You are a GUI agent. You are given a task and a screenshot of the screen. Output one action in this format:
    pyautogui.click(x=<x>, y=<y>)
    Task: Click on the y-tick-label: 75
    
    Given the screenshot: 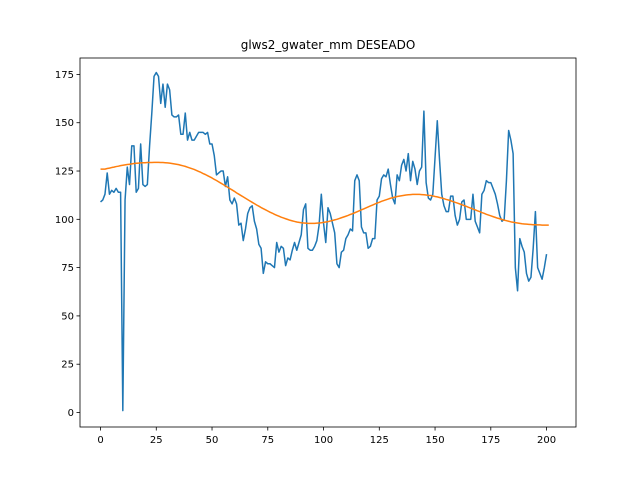 What is the action you would take?
    pyautogui.click(x=67, y=268)
    